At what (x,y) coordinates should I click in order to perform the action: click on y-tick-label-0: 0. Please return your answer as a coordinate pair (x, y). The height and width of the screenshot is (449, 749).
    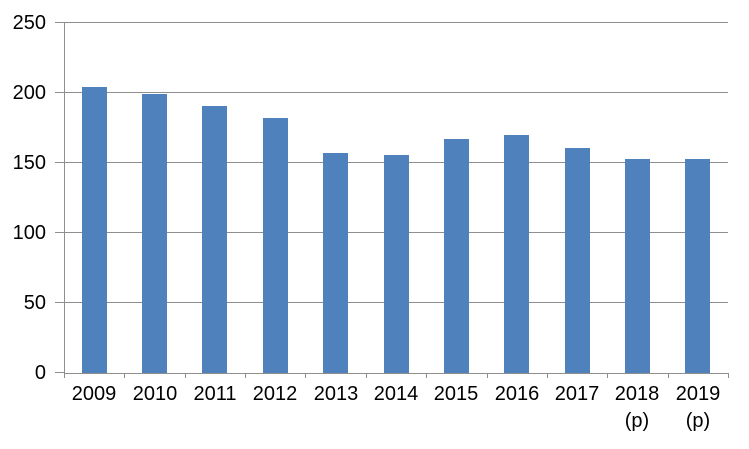
    Looking at the image, I should click on (40, 373).